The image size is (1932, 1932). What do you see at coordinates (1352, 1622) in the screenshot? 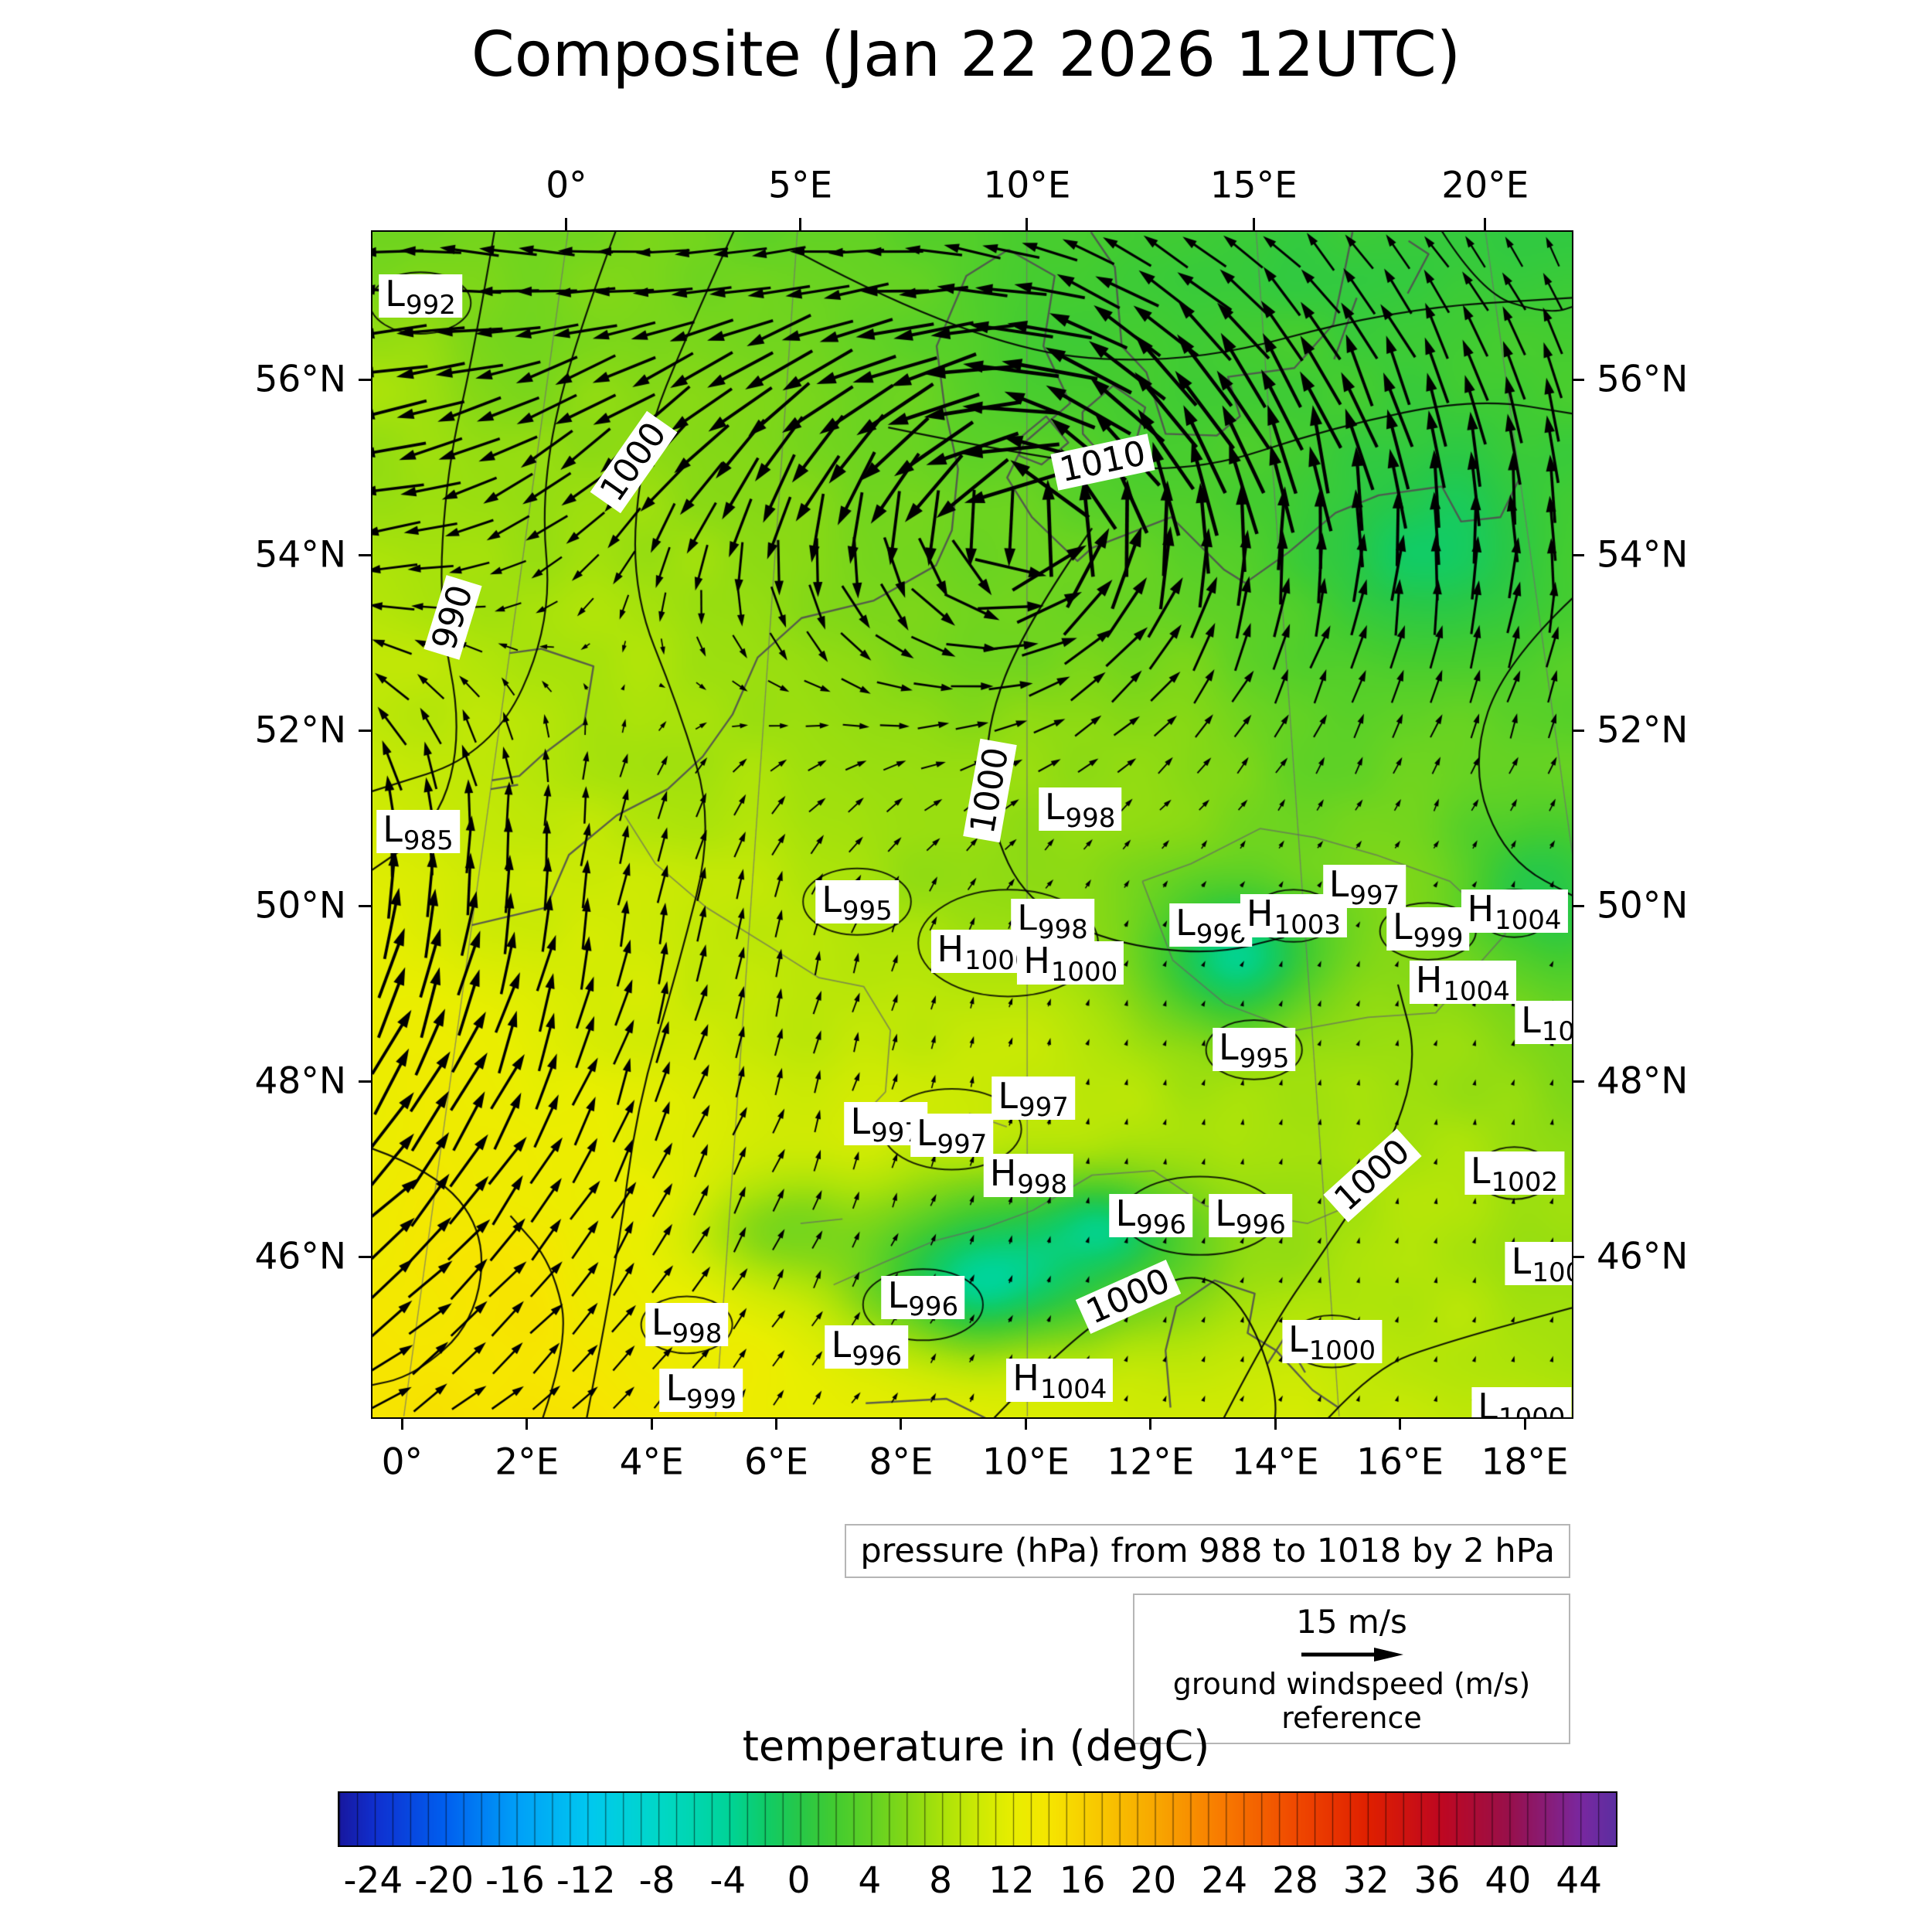
I see `wind-reference-speed-label: 15 m/s` at bounding box center [1352, 1622].